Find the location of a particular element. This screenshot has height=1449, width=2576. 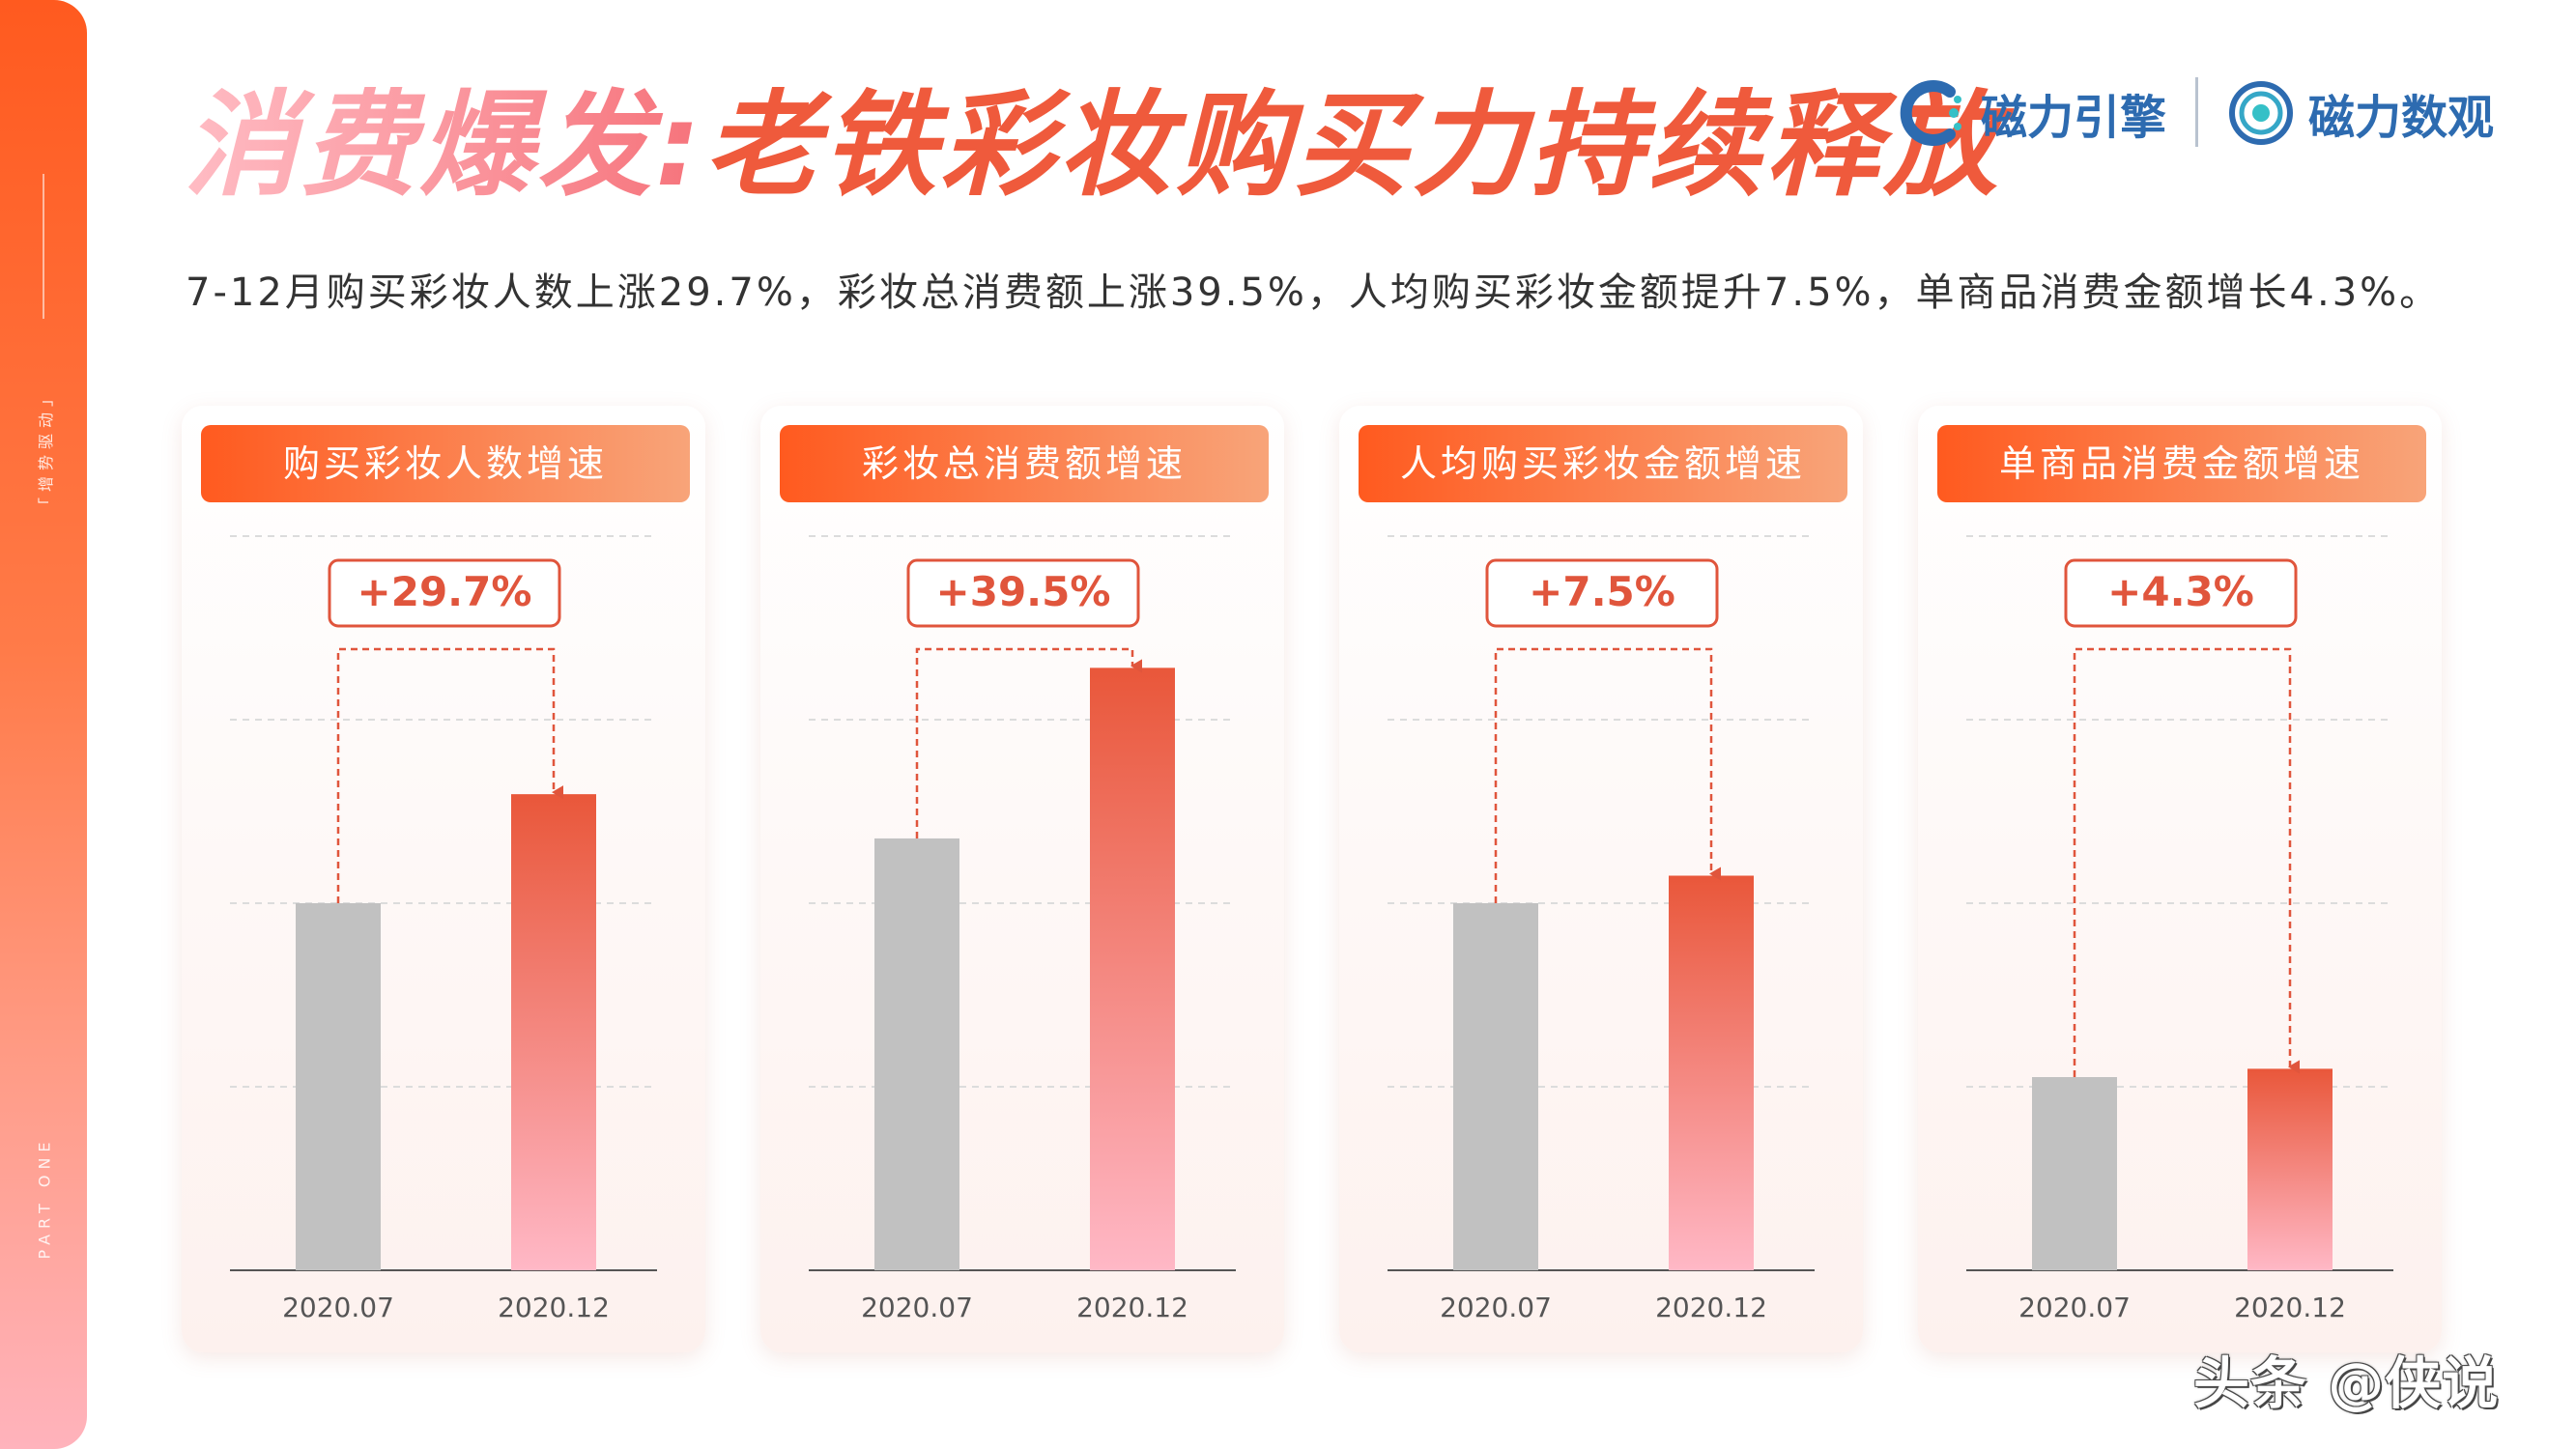

chart-2-growth-label: +39.5% is located at coordinates (1024, 591).